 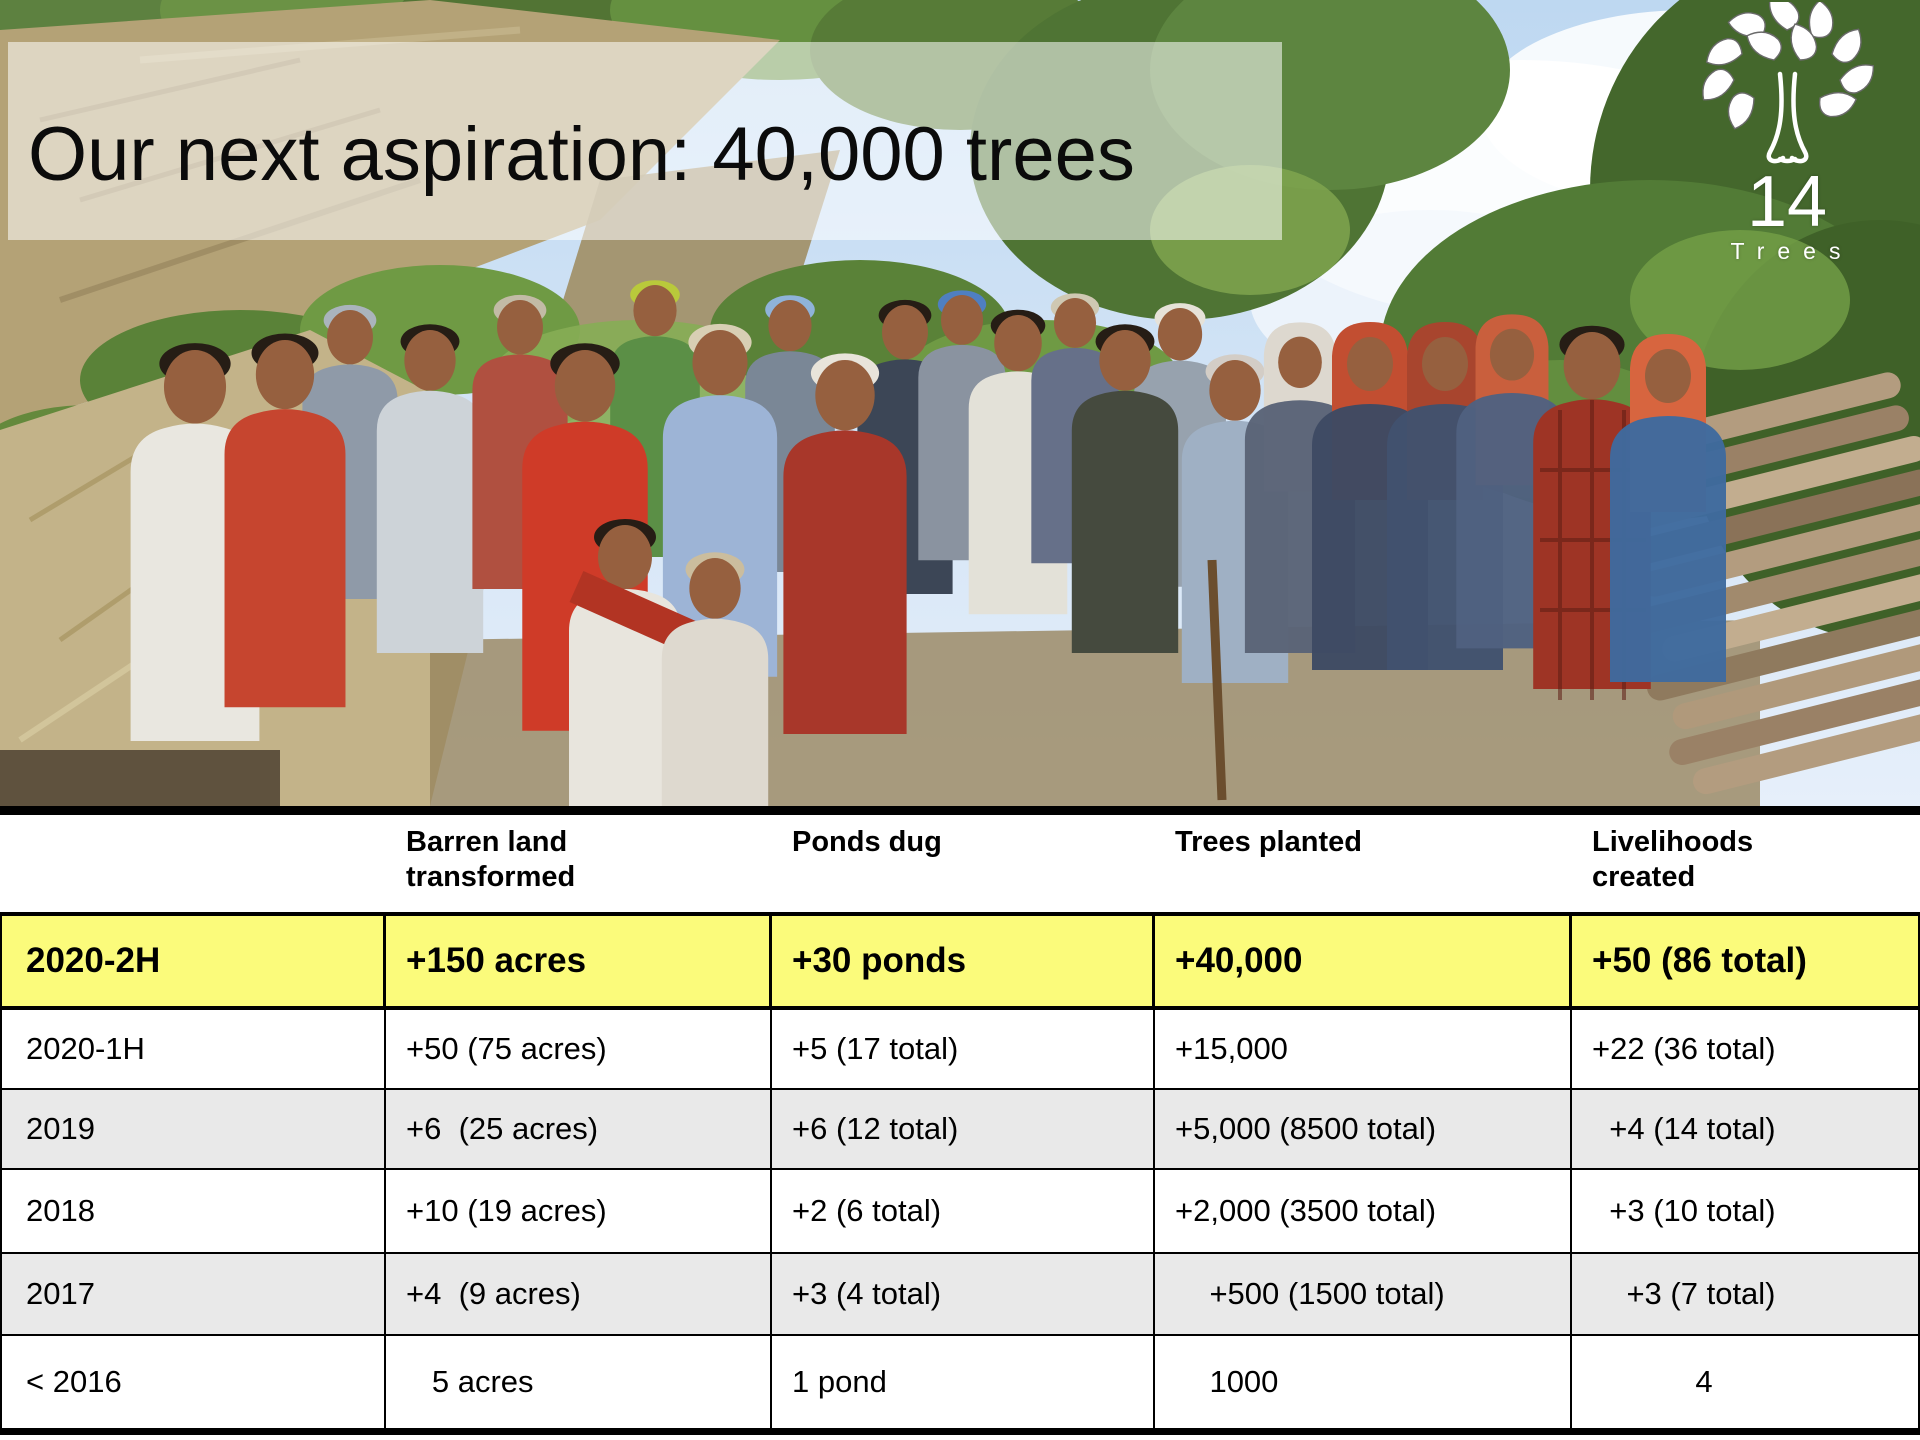 I want to click on title-band: Our next aspiration: 40,000 trees, so click(x=645, y=141).